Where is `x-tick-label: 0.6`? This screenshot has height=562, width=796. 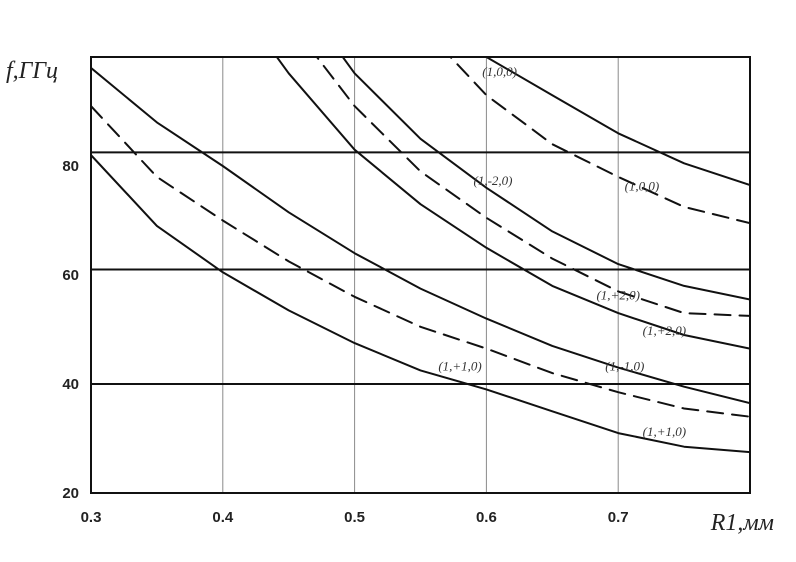
x-tick-label: 0.6 is located at coordinates (486, 517).